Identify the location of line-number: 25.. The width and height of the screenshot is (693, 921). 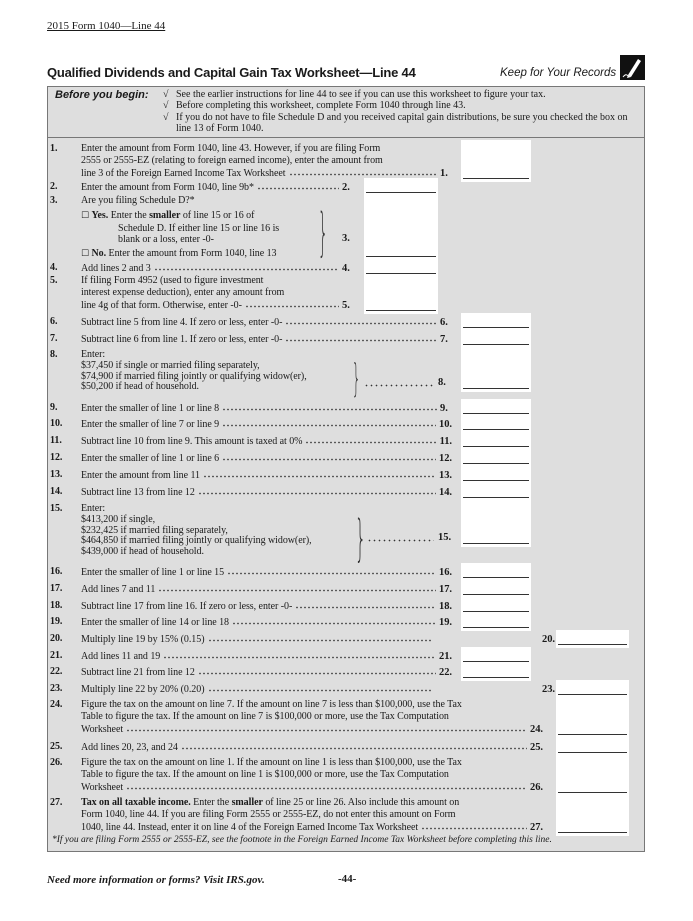
(56, 746).